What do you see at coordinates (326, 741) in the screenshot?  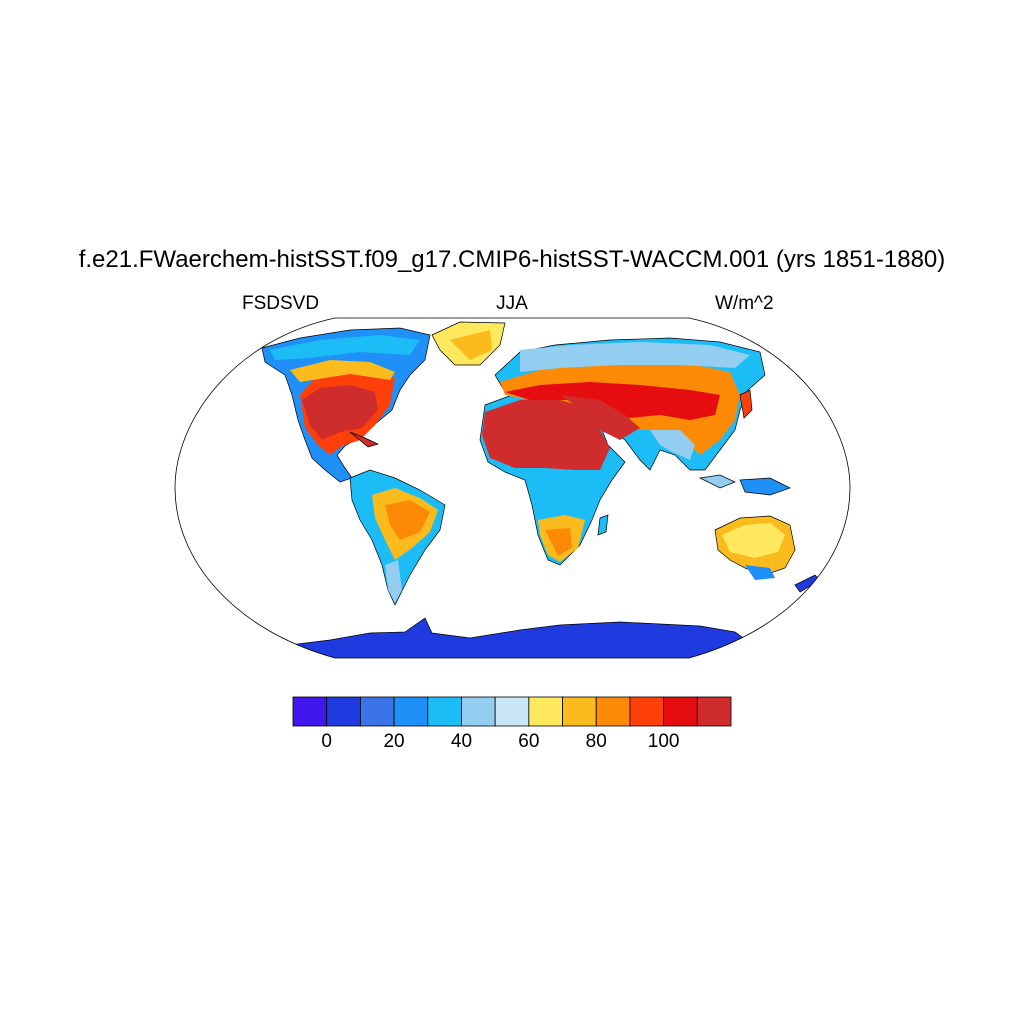 I see `colorbar-tick-label: 0` at bounding box center [326, 741].